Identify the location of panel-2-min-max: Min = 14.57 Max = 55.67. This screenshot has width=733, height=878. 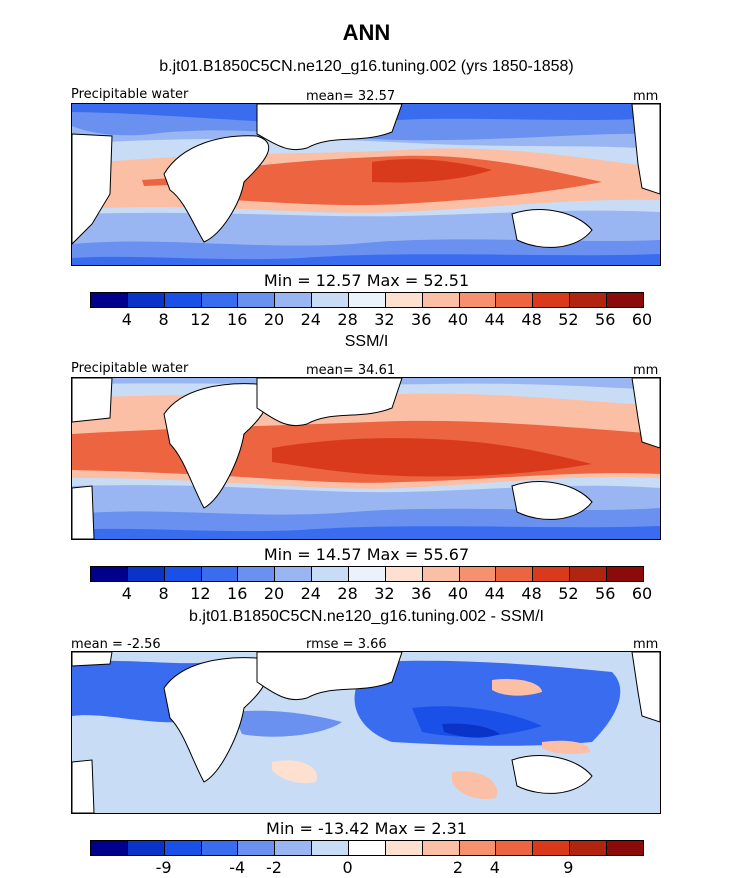
(366, 554).